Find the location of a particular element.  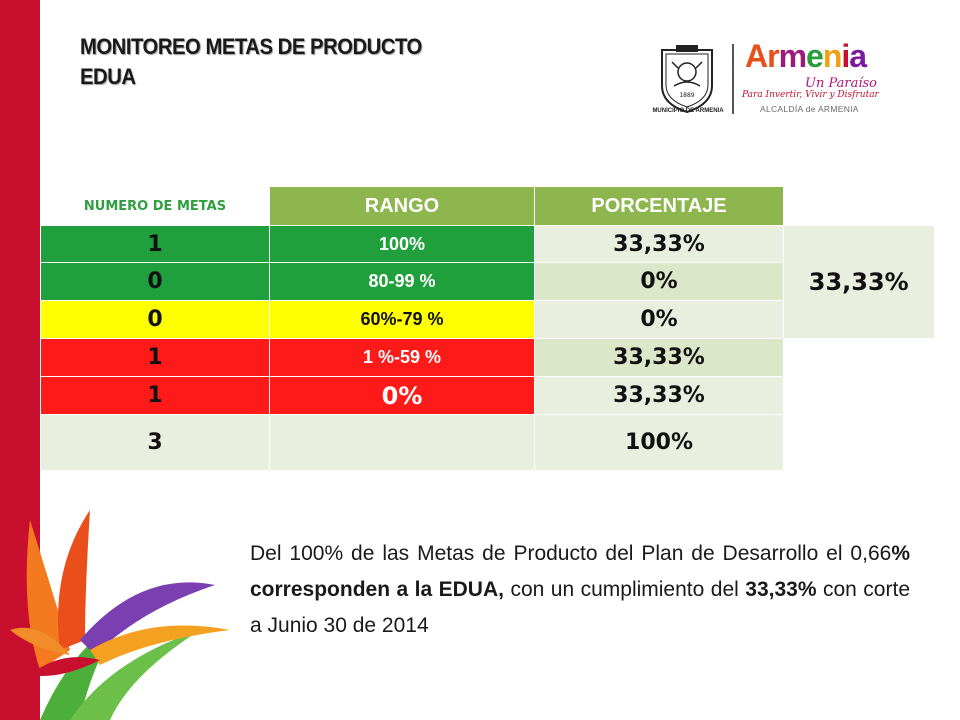

table-header-row: NUMERO DE METAS RANGO PORCENTAJE is located at coordinates (487, 206).